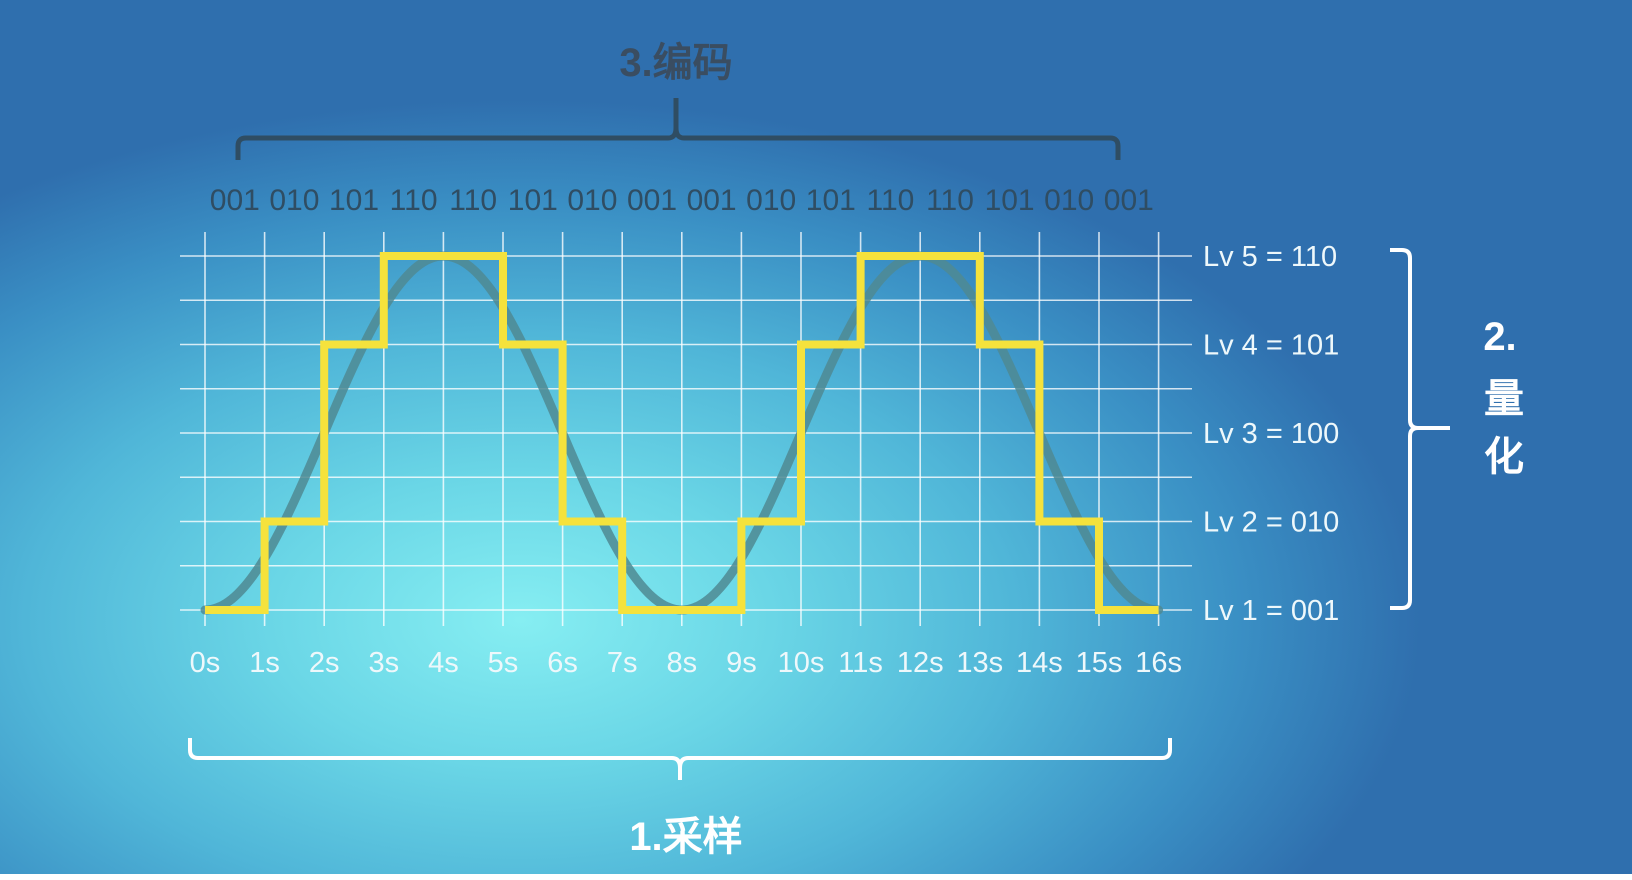 This screenshot has height=880, width=1632. Describe the element at coordinates (1271, 611) in the screenshot. I see `level-label: Lv 1 = 001` at that location.